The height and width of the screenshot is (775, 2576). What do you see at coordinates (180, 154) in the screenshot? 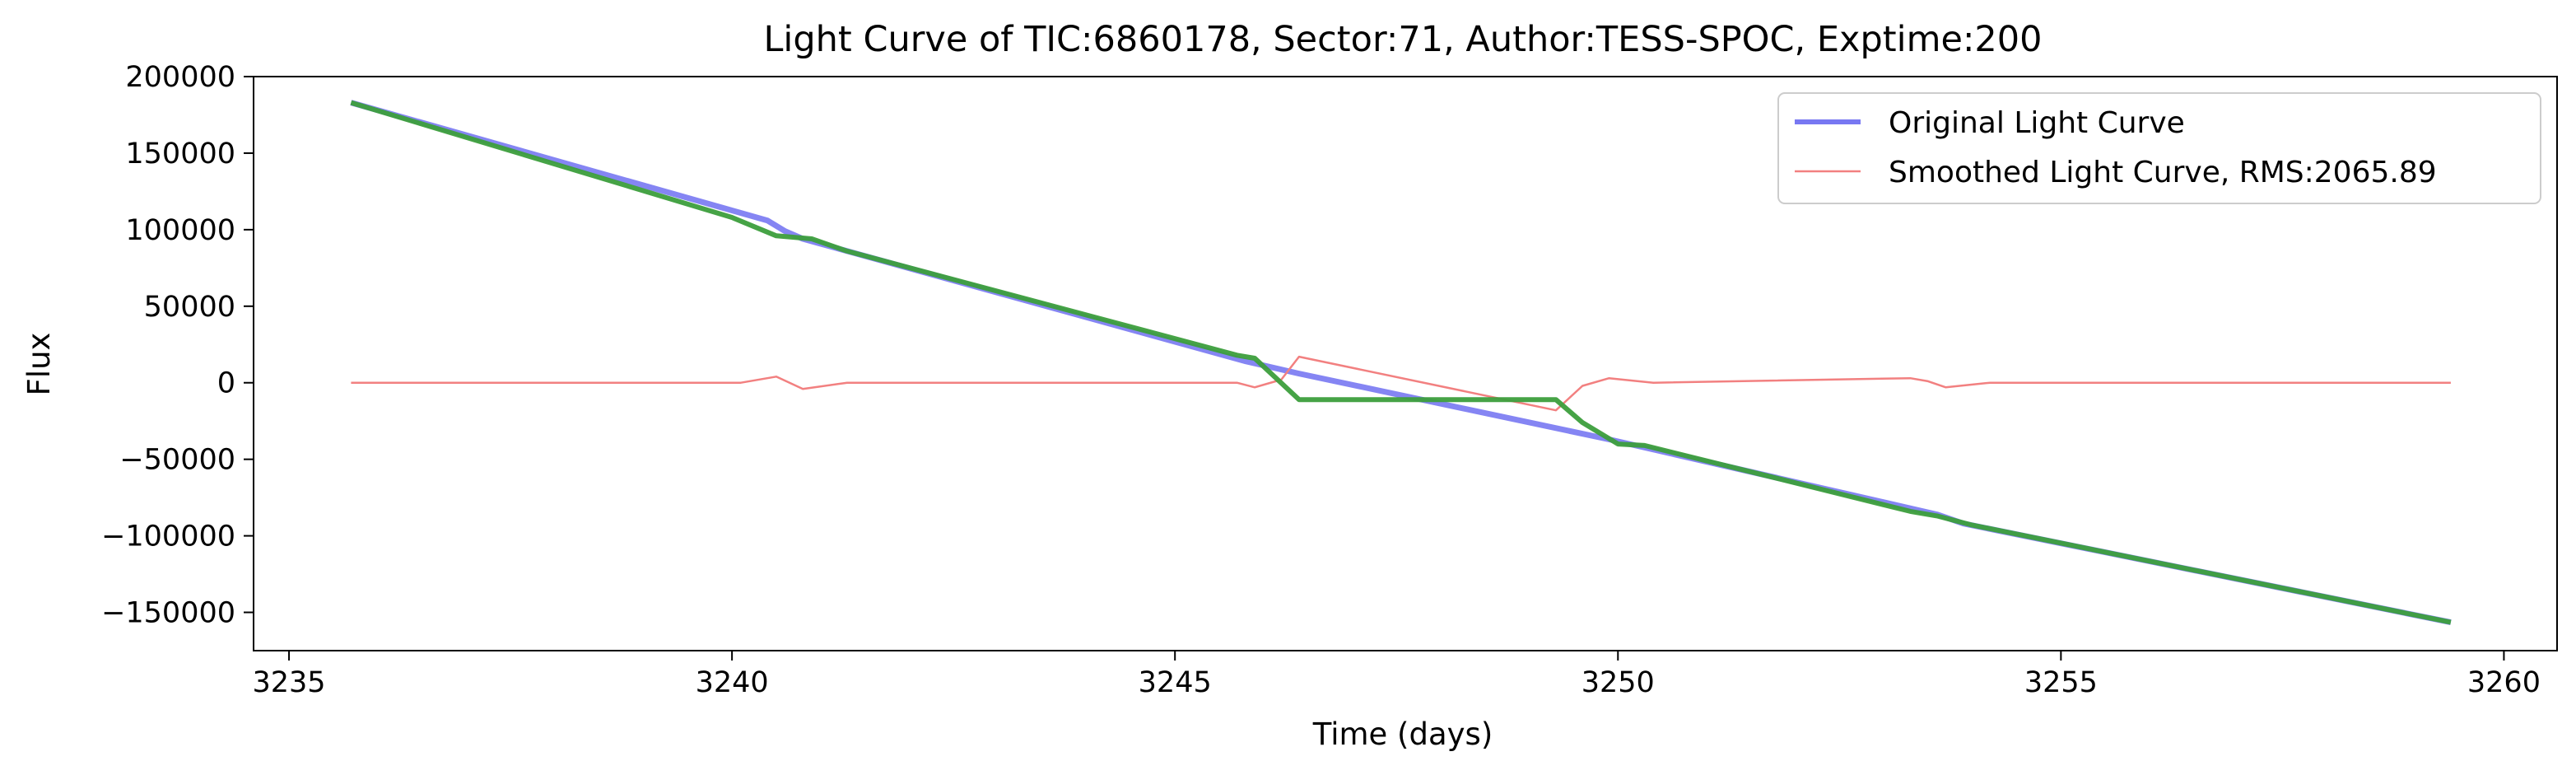
I see `y-tick-label: 150000` at bounding box center [180, 154].